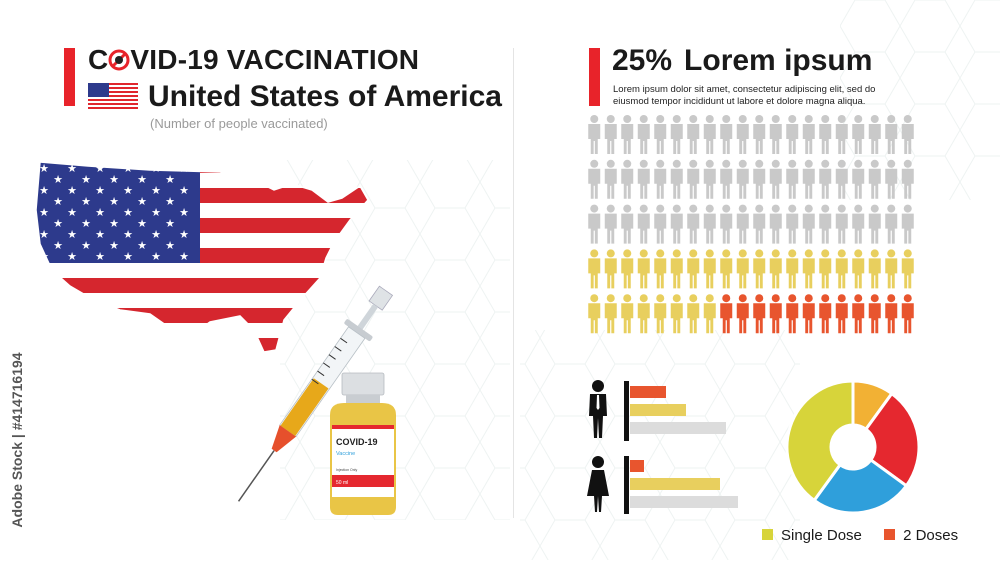 The height and width of the screenshot is (563, 1000). I want to click on legend-item-single-dose: Single Dose, so click(812, 535).